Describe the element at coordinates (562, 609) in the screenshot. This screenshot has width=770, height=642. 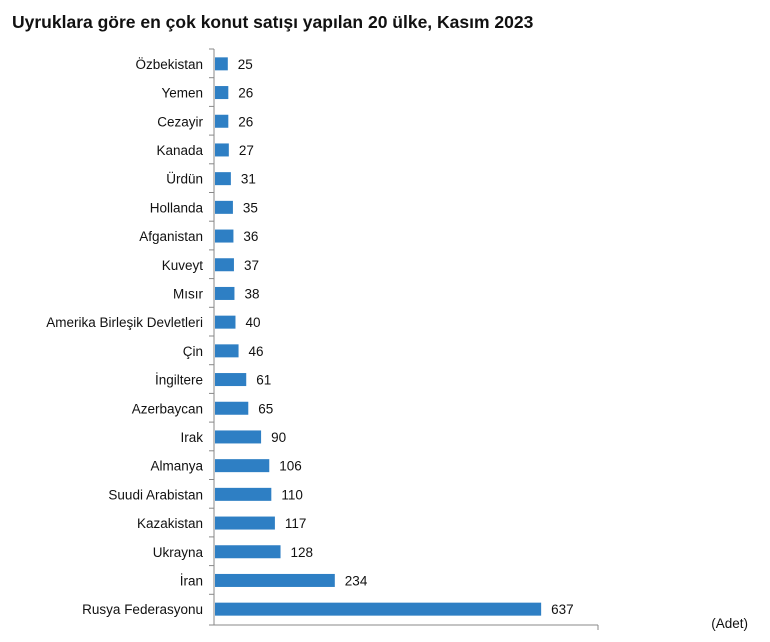
I see `data-label: 637` at that location.